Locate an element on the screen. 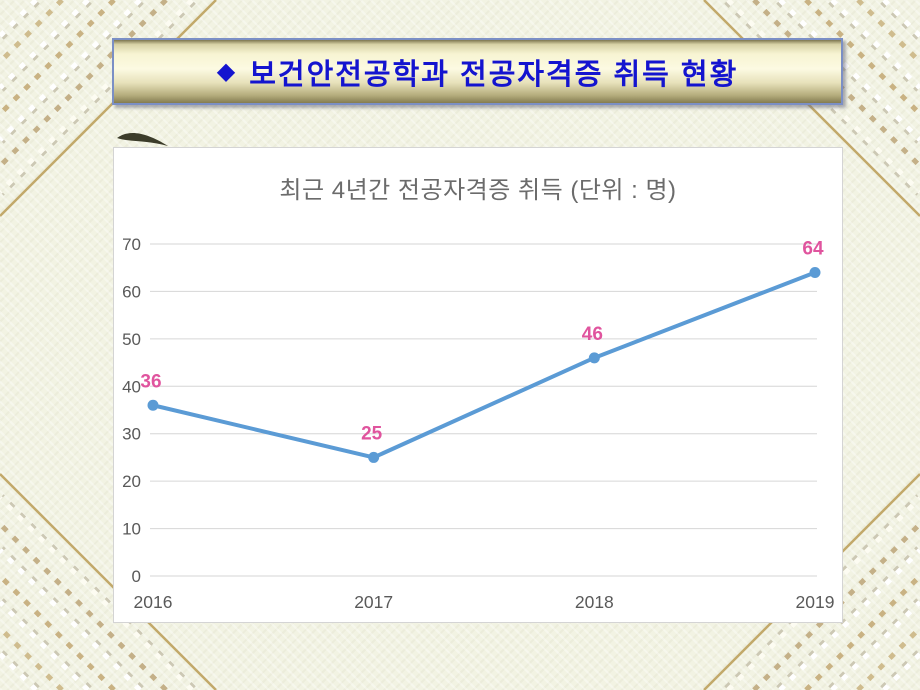 This screenshot has width=920, height=690. data-point-label: 46 is located at coordinates (592, 334).